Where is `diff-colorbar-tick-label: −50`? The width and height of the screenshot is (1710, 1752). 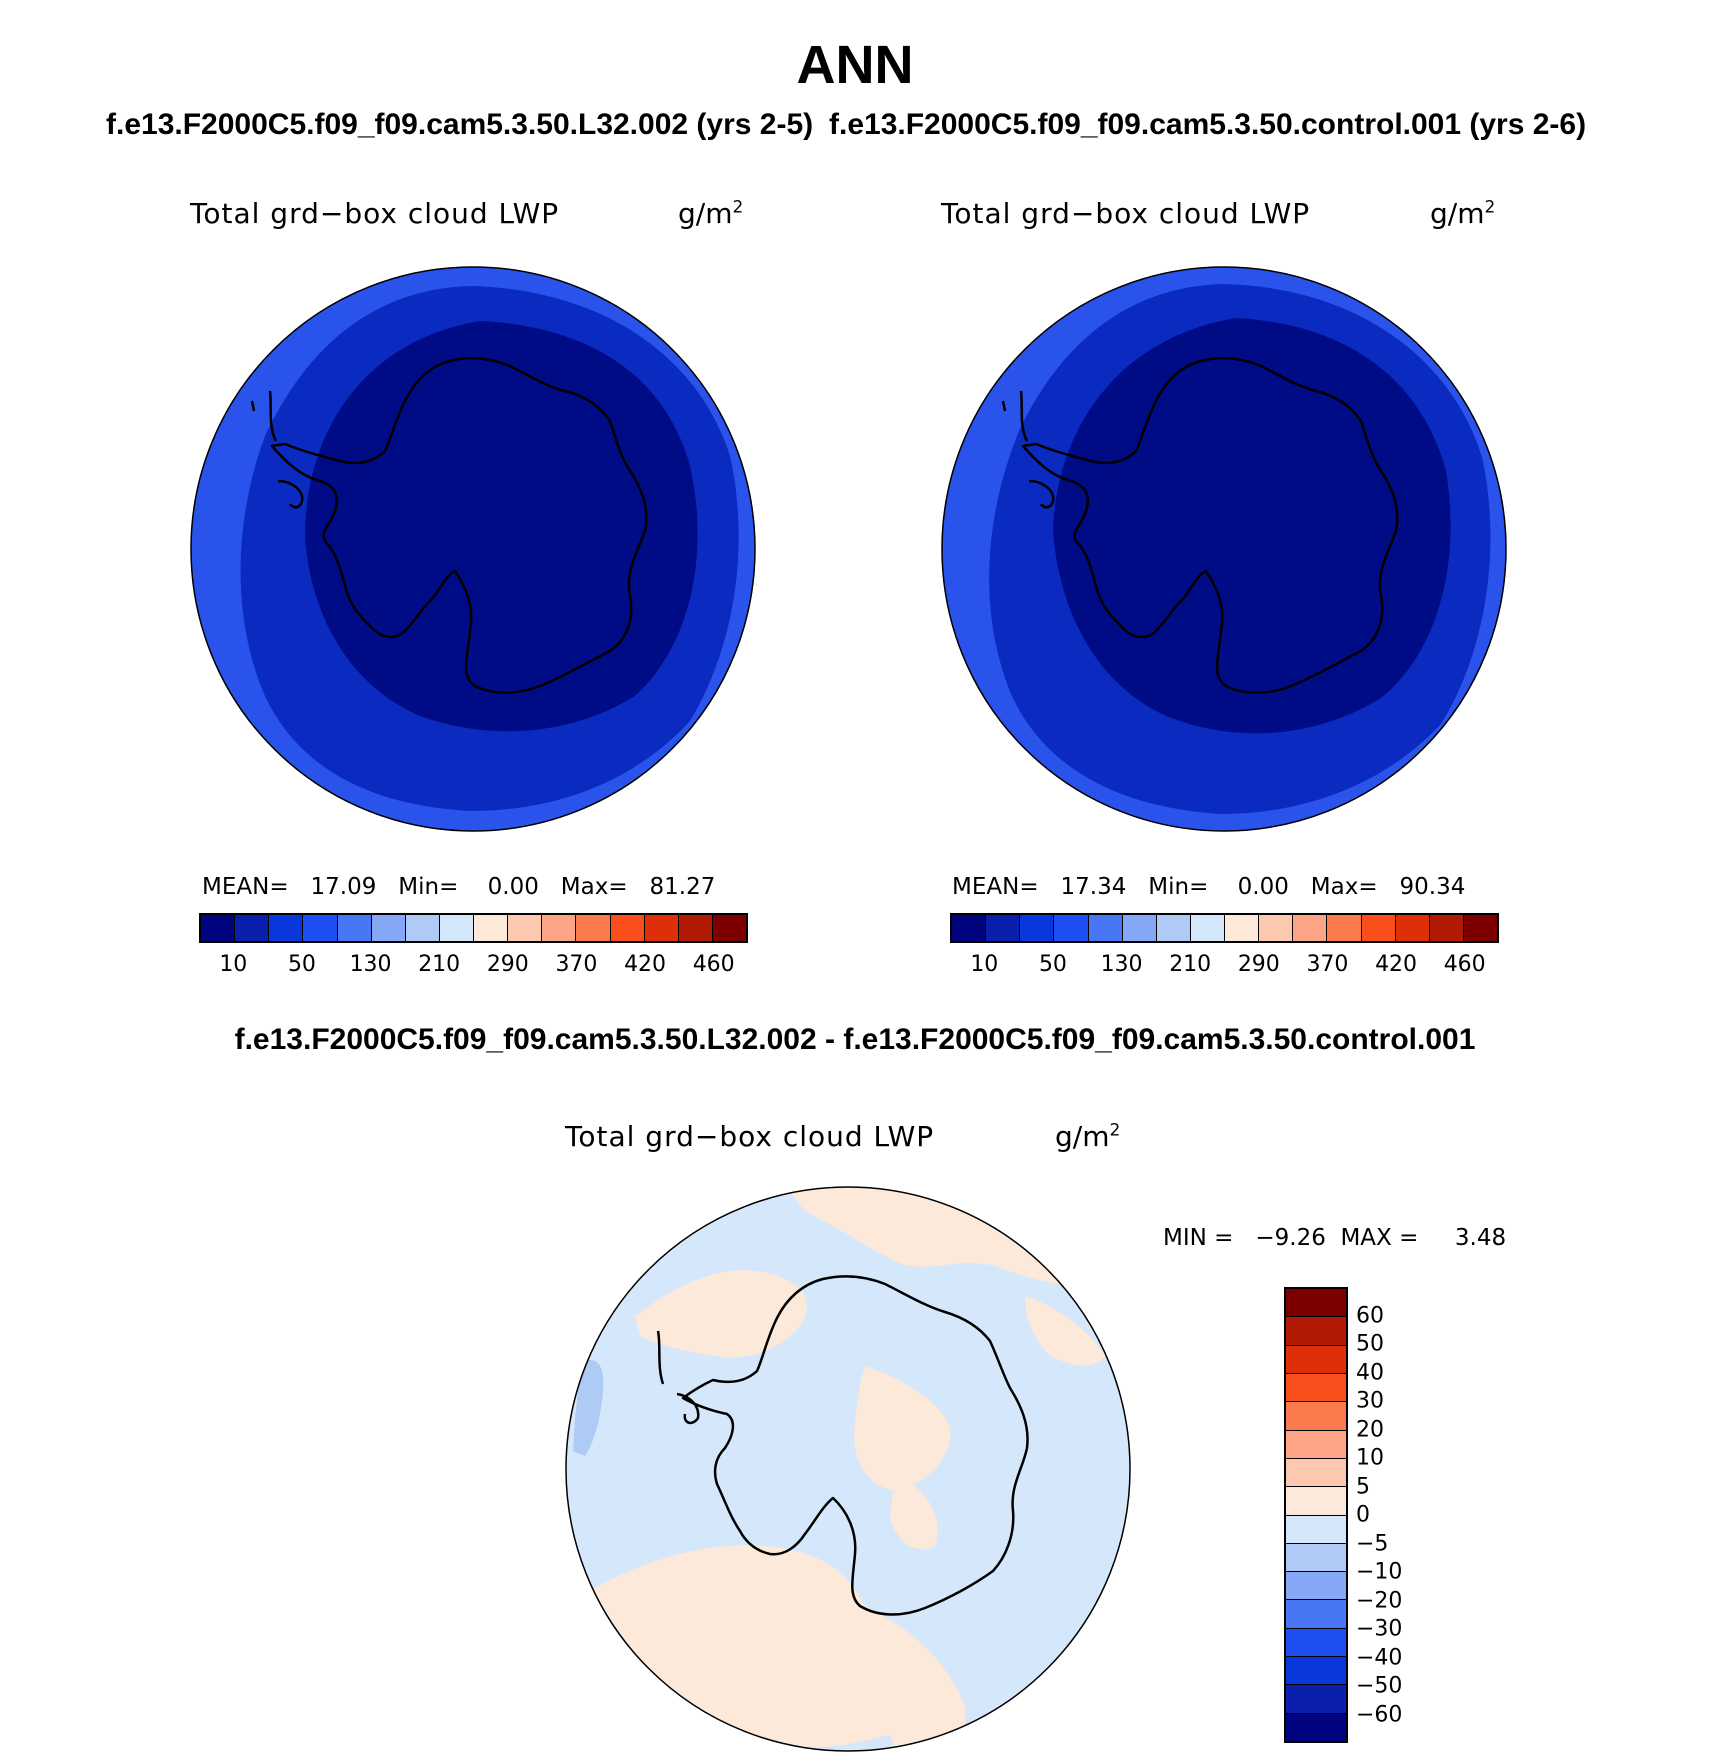 diff-colorbar-tick-label: −50 is located at coordinates (1379, 1686).